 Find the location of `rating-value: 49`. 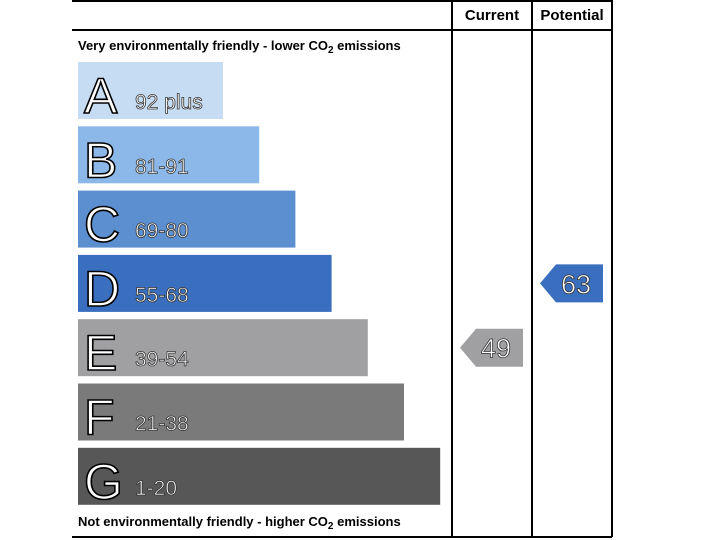

rating-value: 49 is located at coordinates (496, 349).